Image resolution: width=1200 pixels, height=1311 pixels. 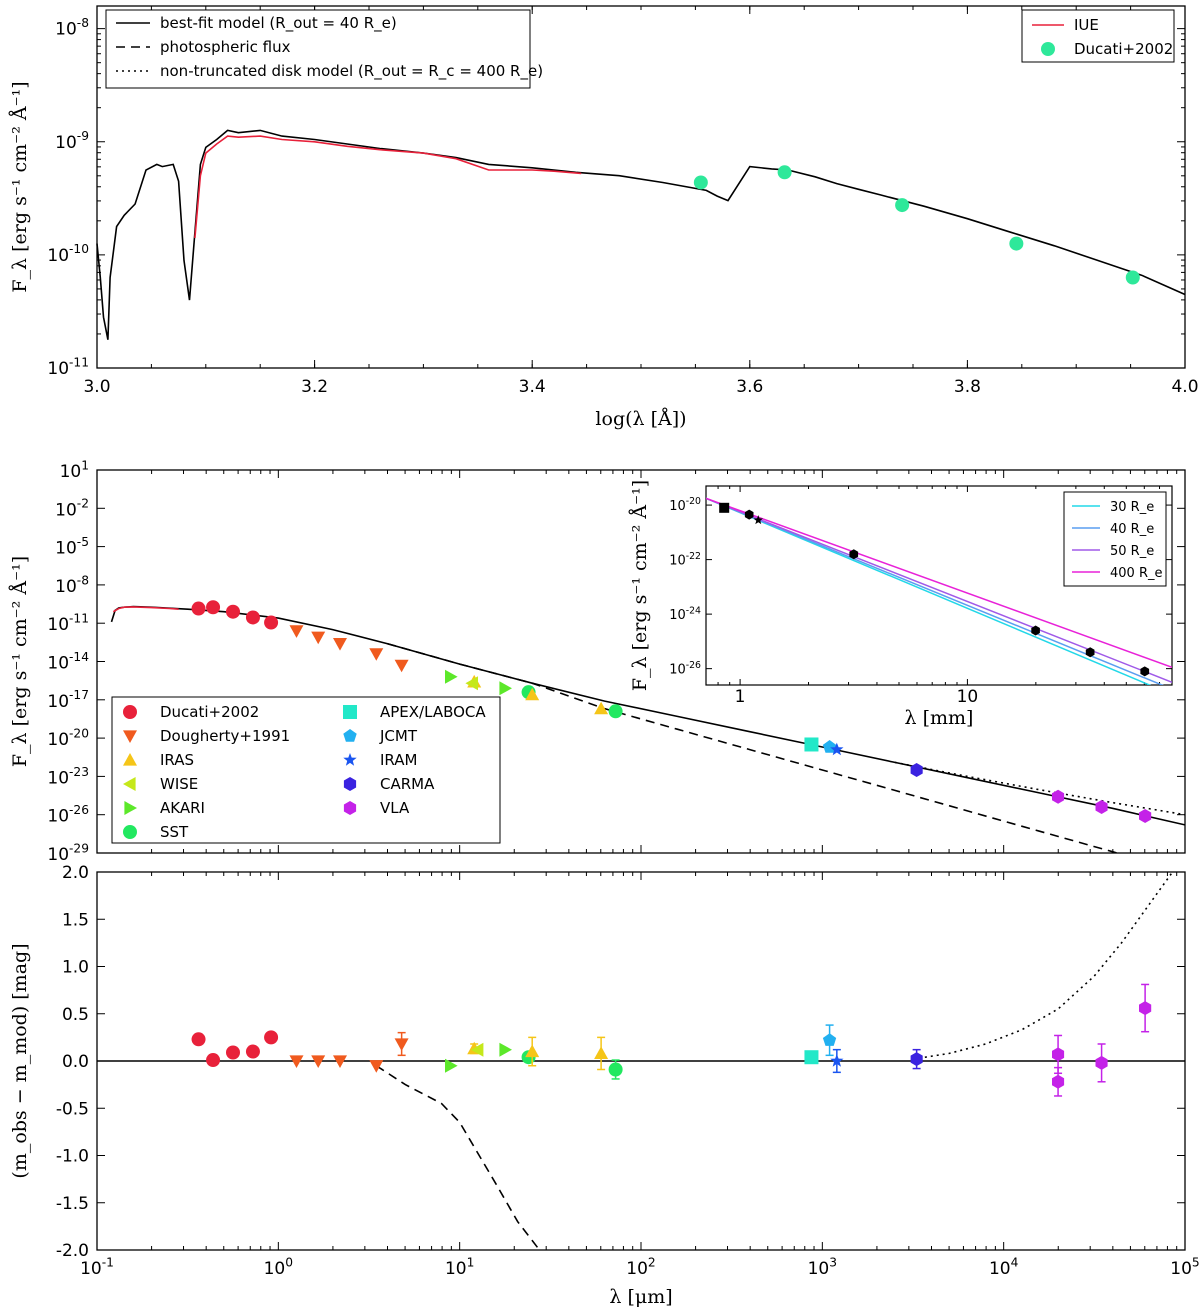 What do you see at coordinates (916, 1059) in the screenshot?
I see `residual-carma` at bounding box center [916, 1059].